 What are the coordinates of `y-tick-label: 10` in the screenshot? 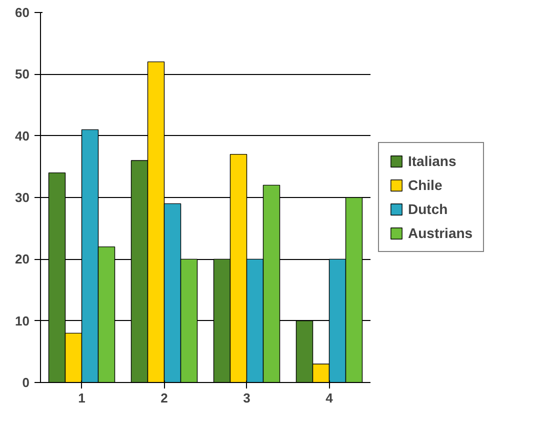 It's located at (22, 320).